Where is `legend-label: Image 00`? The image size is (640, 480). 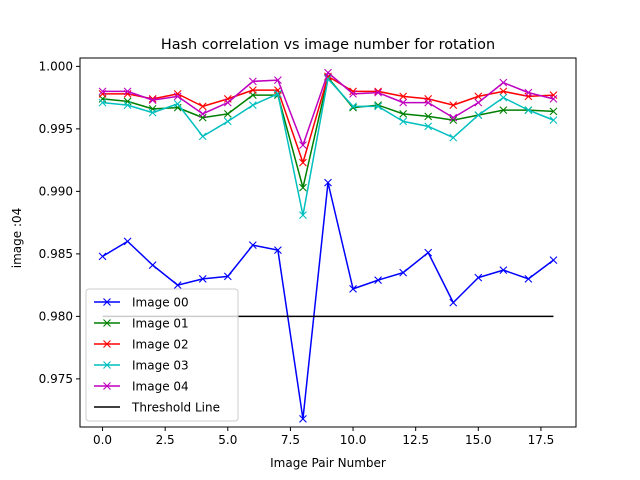
legend-label: Image 00 is located at coordinates (160, 303).